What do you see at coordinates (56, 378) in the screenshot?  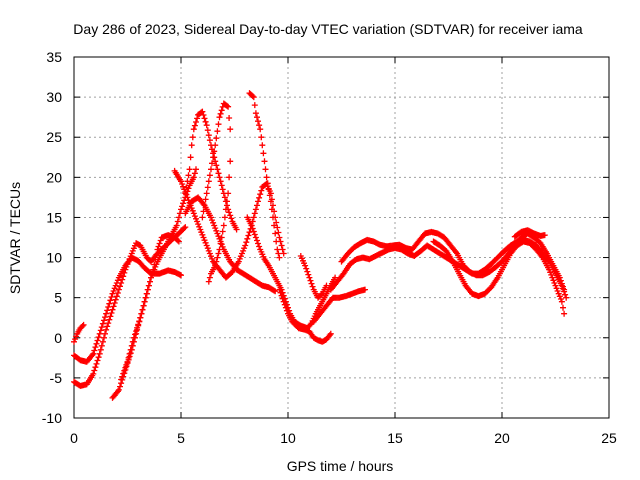 I see `y-tick-label: -5` at bounding box center [56, 378].